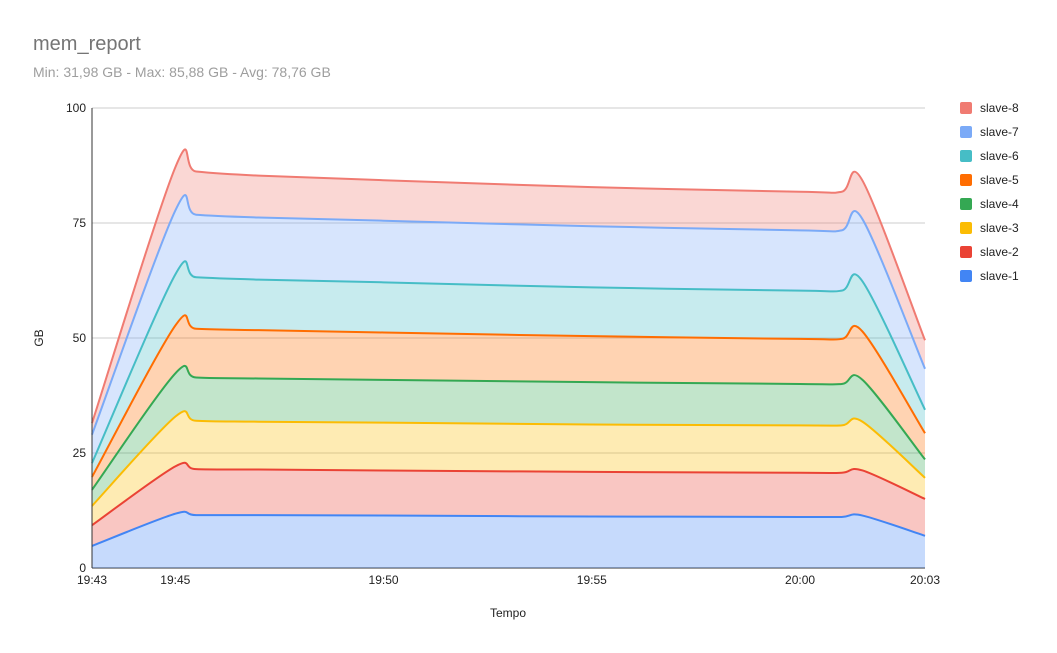  Describe the element at coordinates (175, 580) in the screenshot. I see `x-tick-label: 19:45` at that location.